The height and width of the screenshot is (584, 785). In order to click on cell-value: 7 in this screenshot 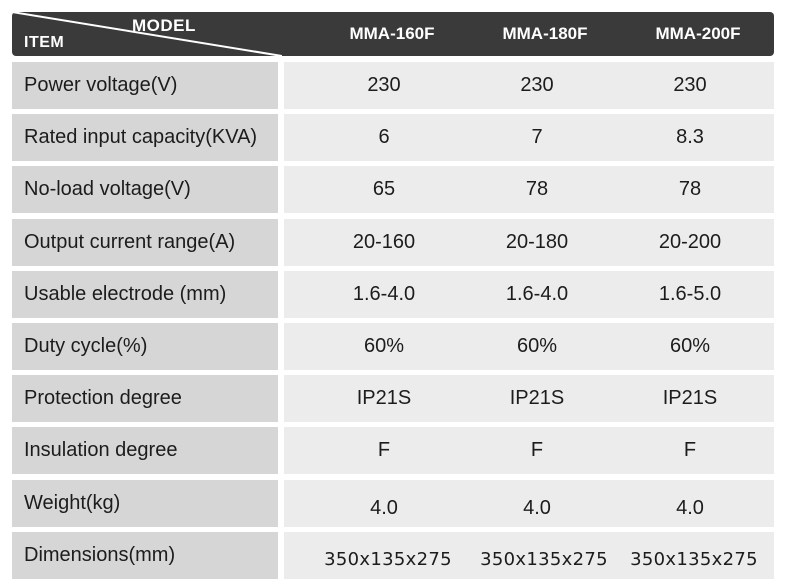, I will do `click(537, 137)`.